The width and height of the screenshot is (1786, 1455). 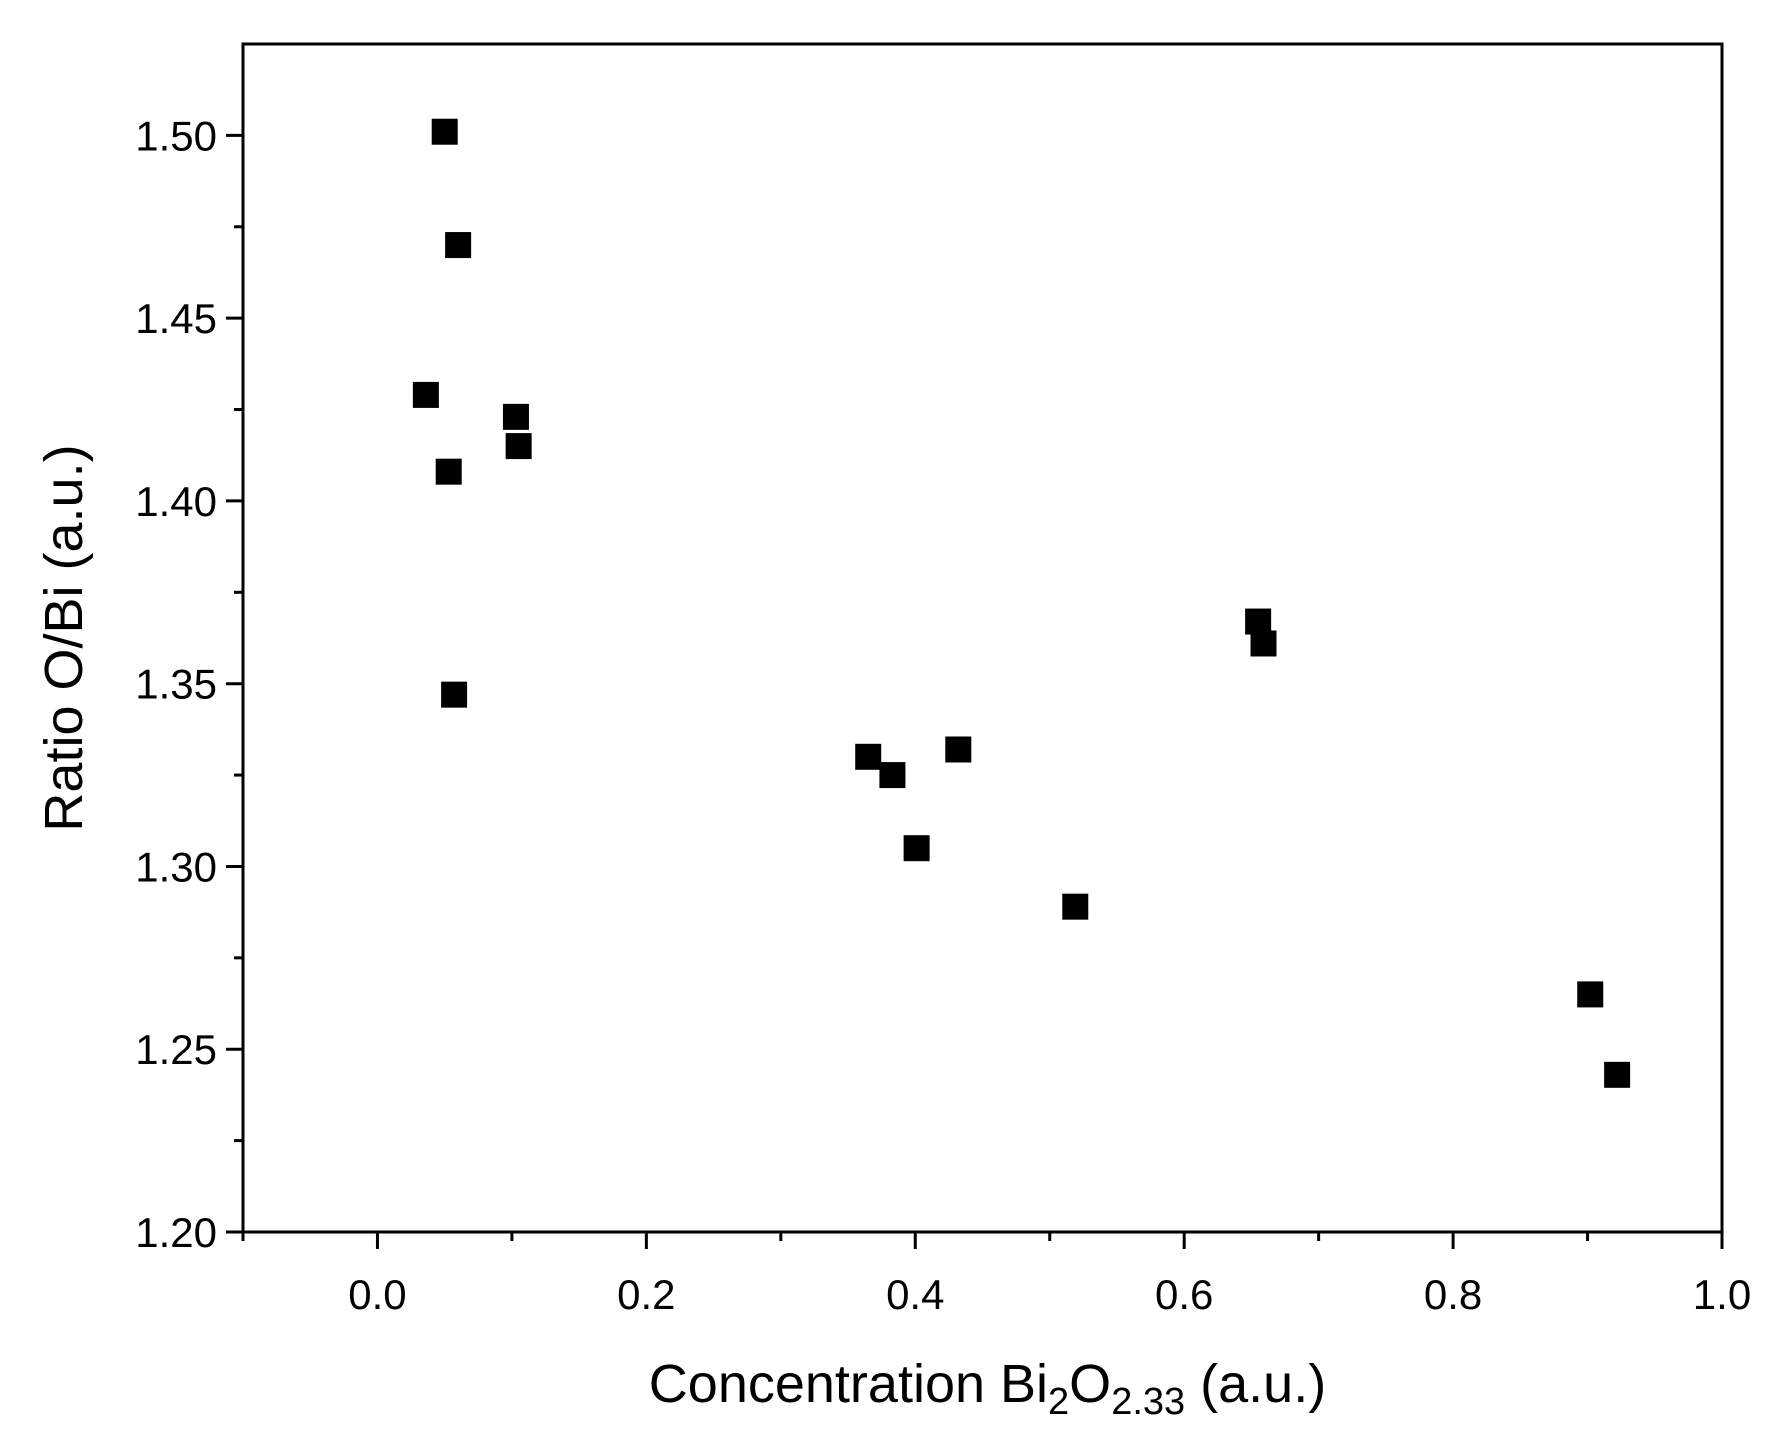 I want to click on x-axis-title-subscript: 2, so click(x=1058, y=1402).